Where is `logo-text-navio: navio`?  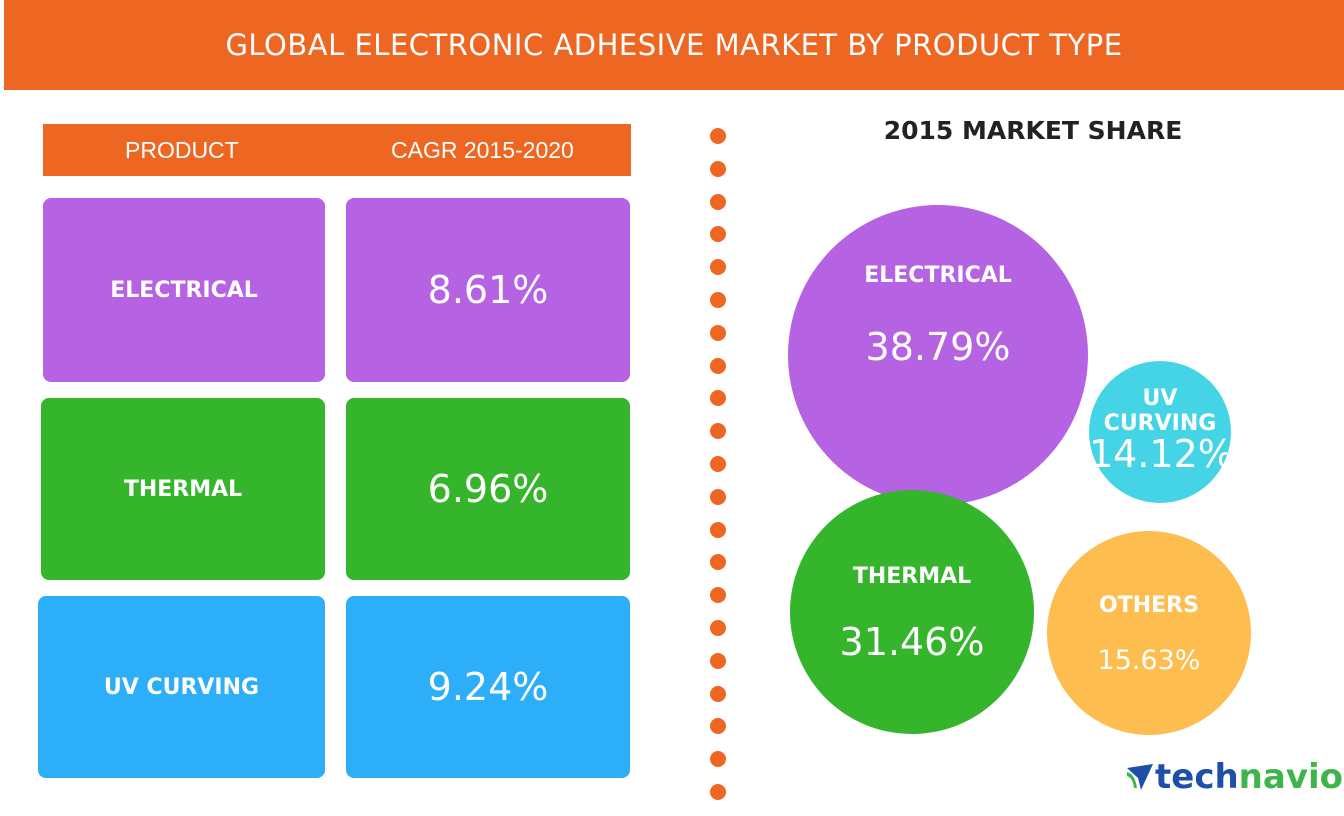
logo-text-navio: navio is located at coordinates (1290, 777).